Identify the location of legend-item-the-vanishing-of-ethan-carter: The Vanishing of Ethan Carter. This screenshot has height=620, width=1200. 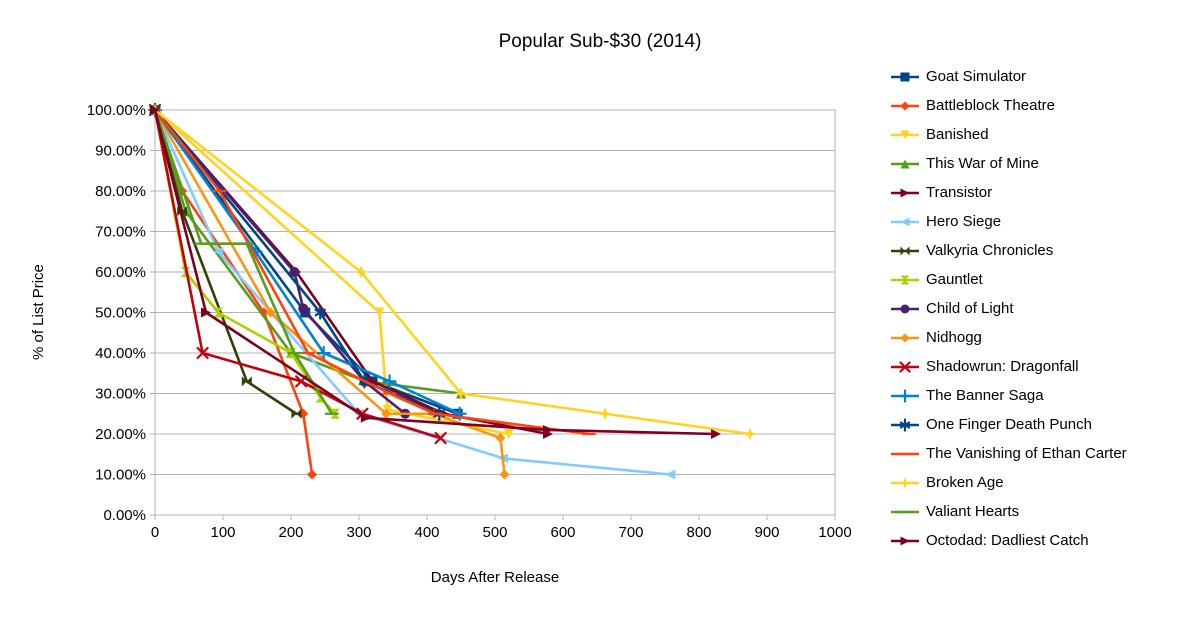
(1008, 453).